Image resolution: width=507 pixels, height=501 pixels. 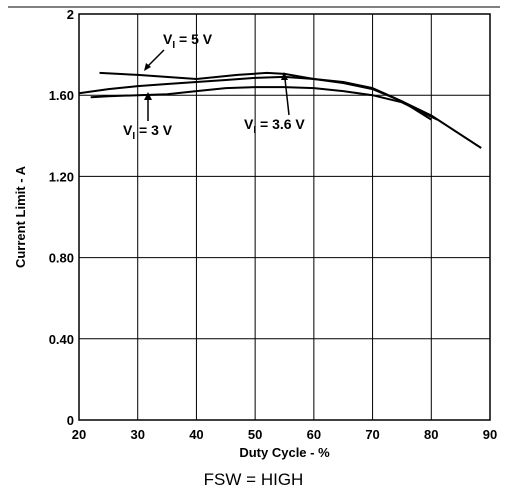 I want to click on arrowhead-3-6v, so click(x=284, y=76).